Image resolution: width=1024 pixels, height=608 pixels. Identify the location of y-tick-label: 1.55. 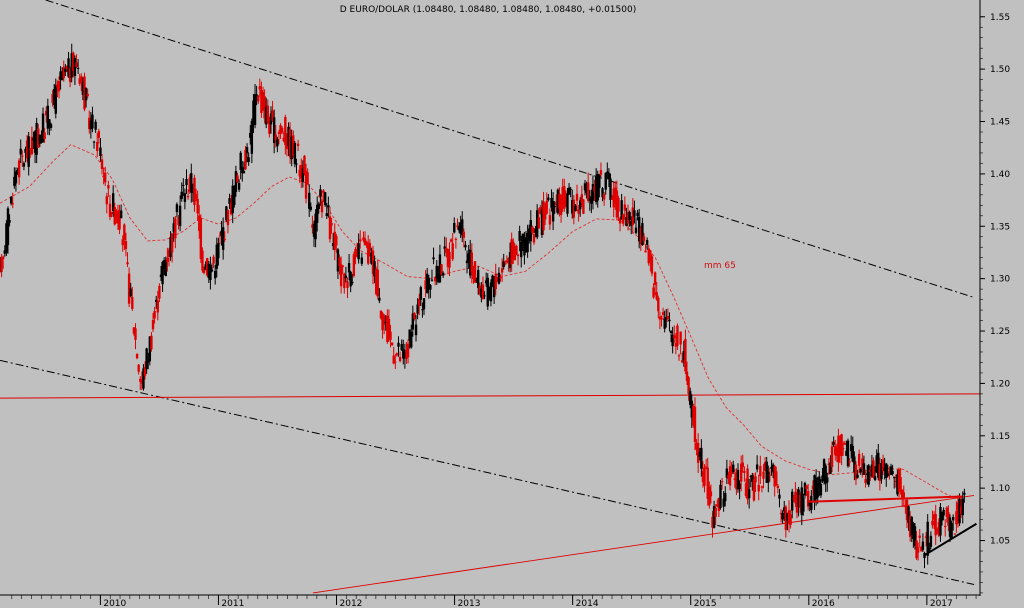
(1000, 18).